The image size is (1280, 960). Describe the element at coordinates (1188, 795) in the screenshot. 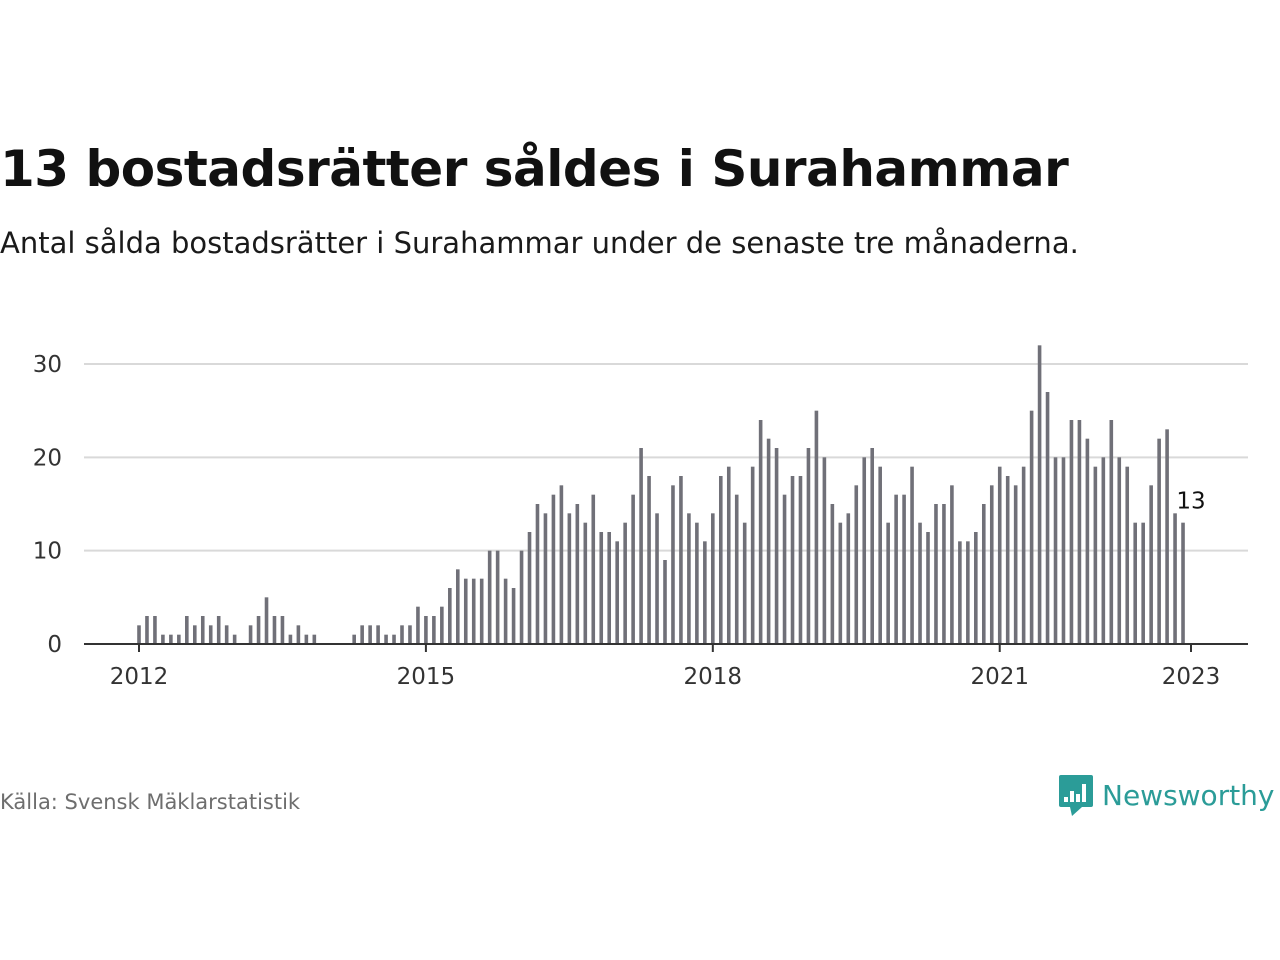

I see `brand-name: Newsworthy` at that location.